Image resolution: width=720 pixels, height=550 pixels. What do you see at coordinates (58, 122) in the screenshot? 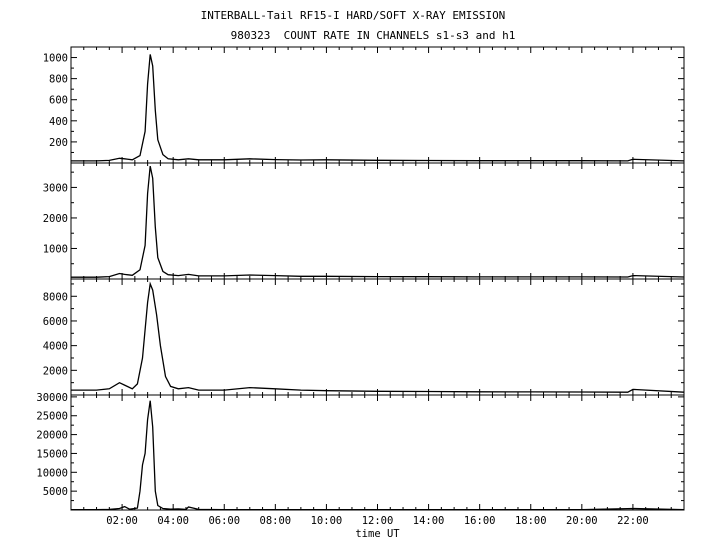
I see `panel-1-ytick-label: 400` at bounding box center [58, 122].